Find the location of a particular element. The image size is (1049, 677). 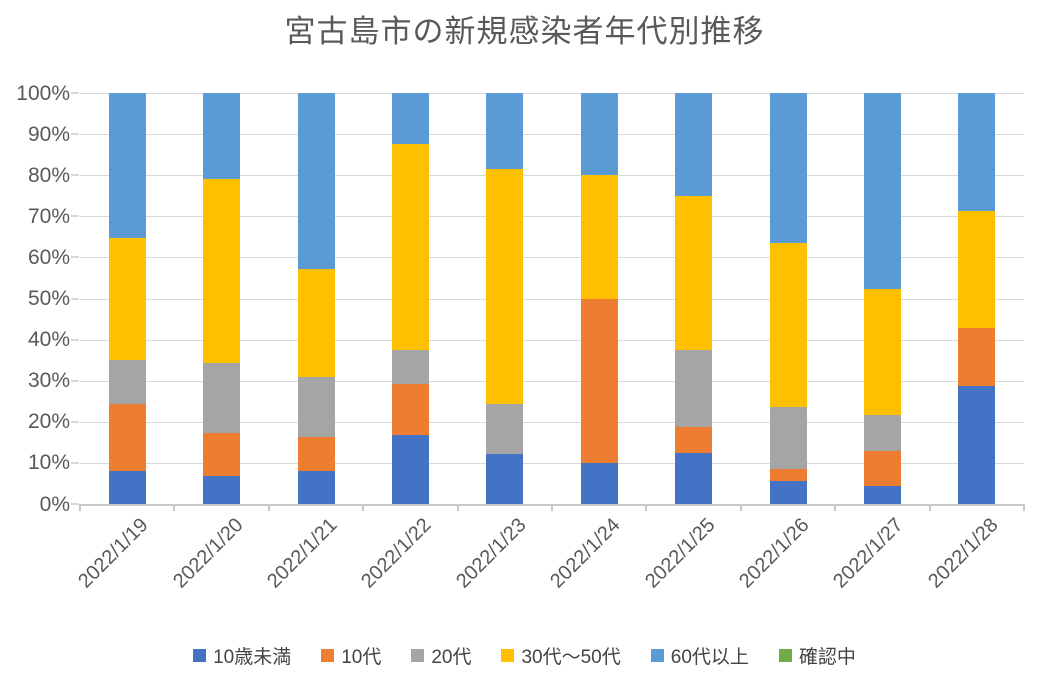

legend-item-確認中: 確認中 is located at coordinates (817, 655).